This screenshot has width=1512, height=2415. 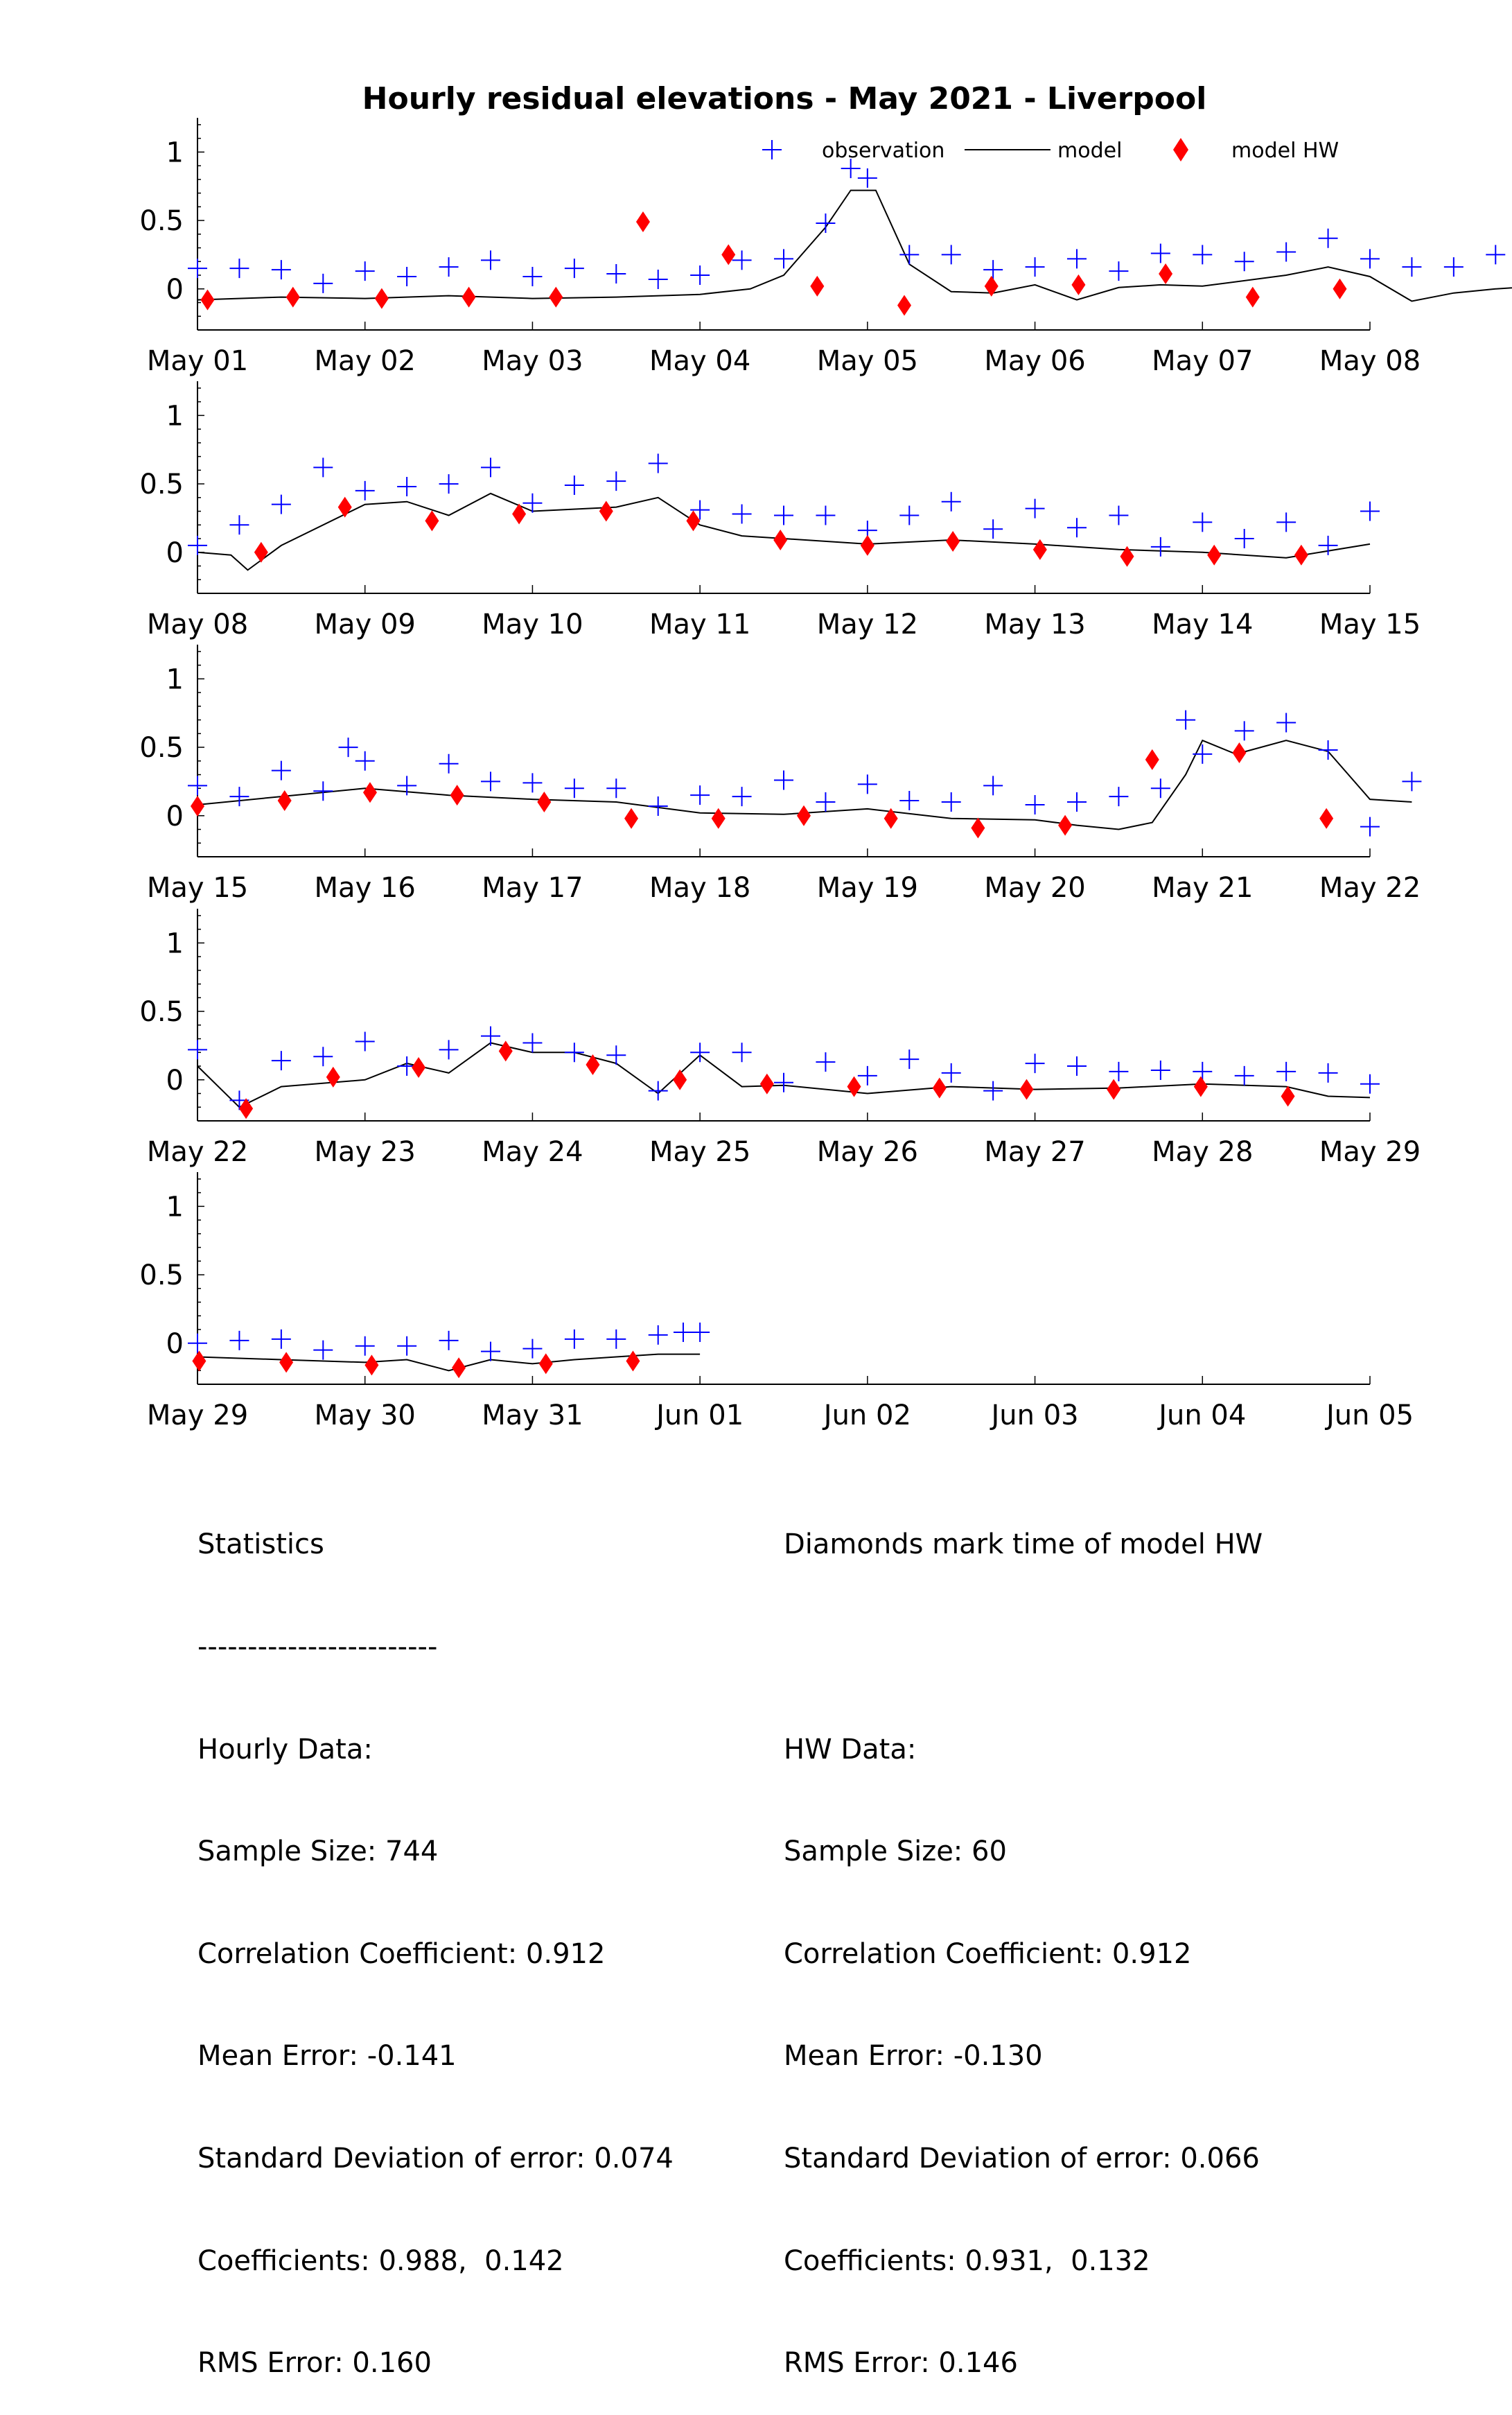 I want to click on x-tick-label: May 15, so click(x=1370, y=624).